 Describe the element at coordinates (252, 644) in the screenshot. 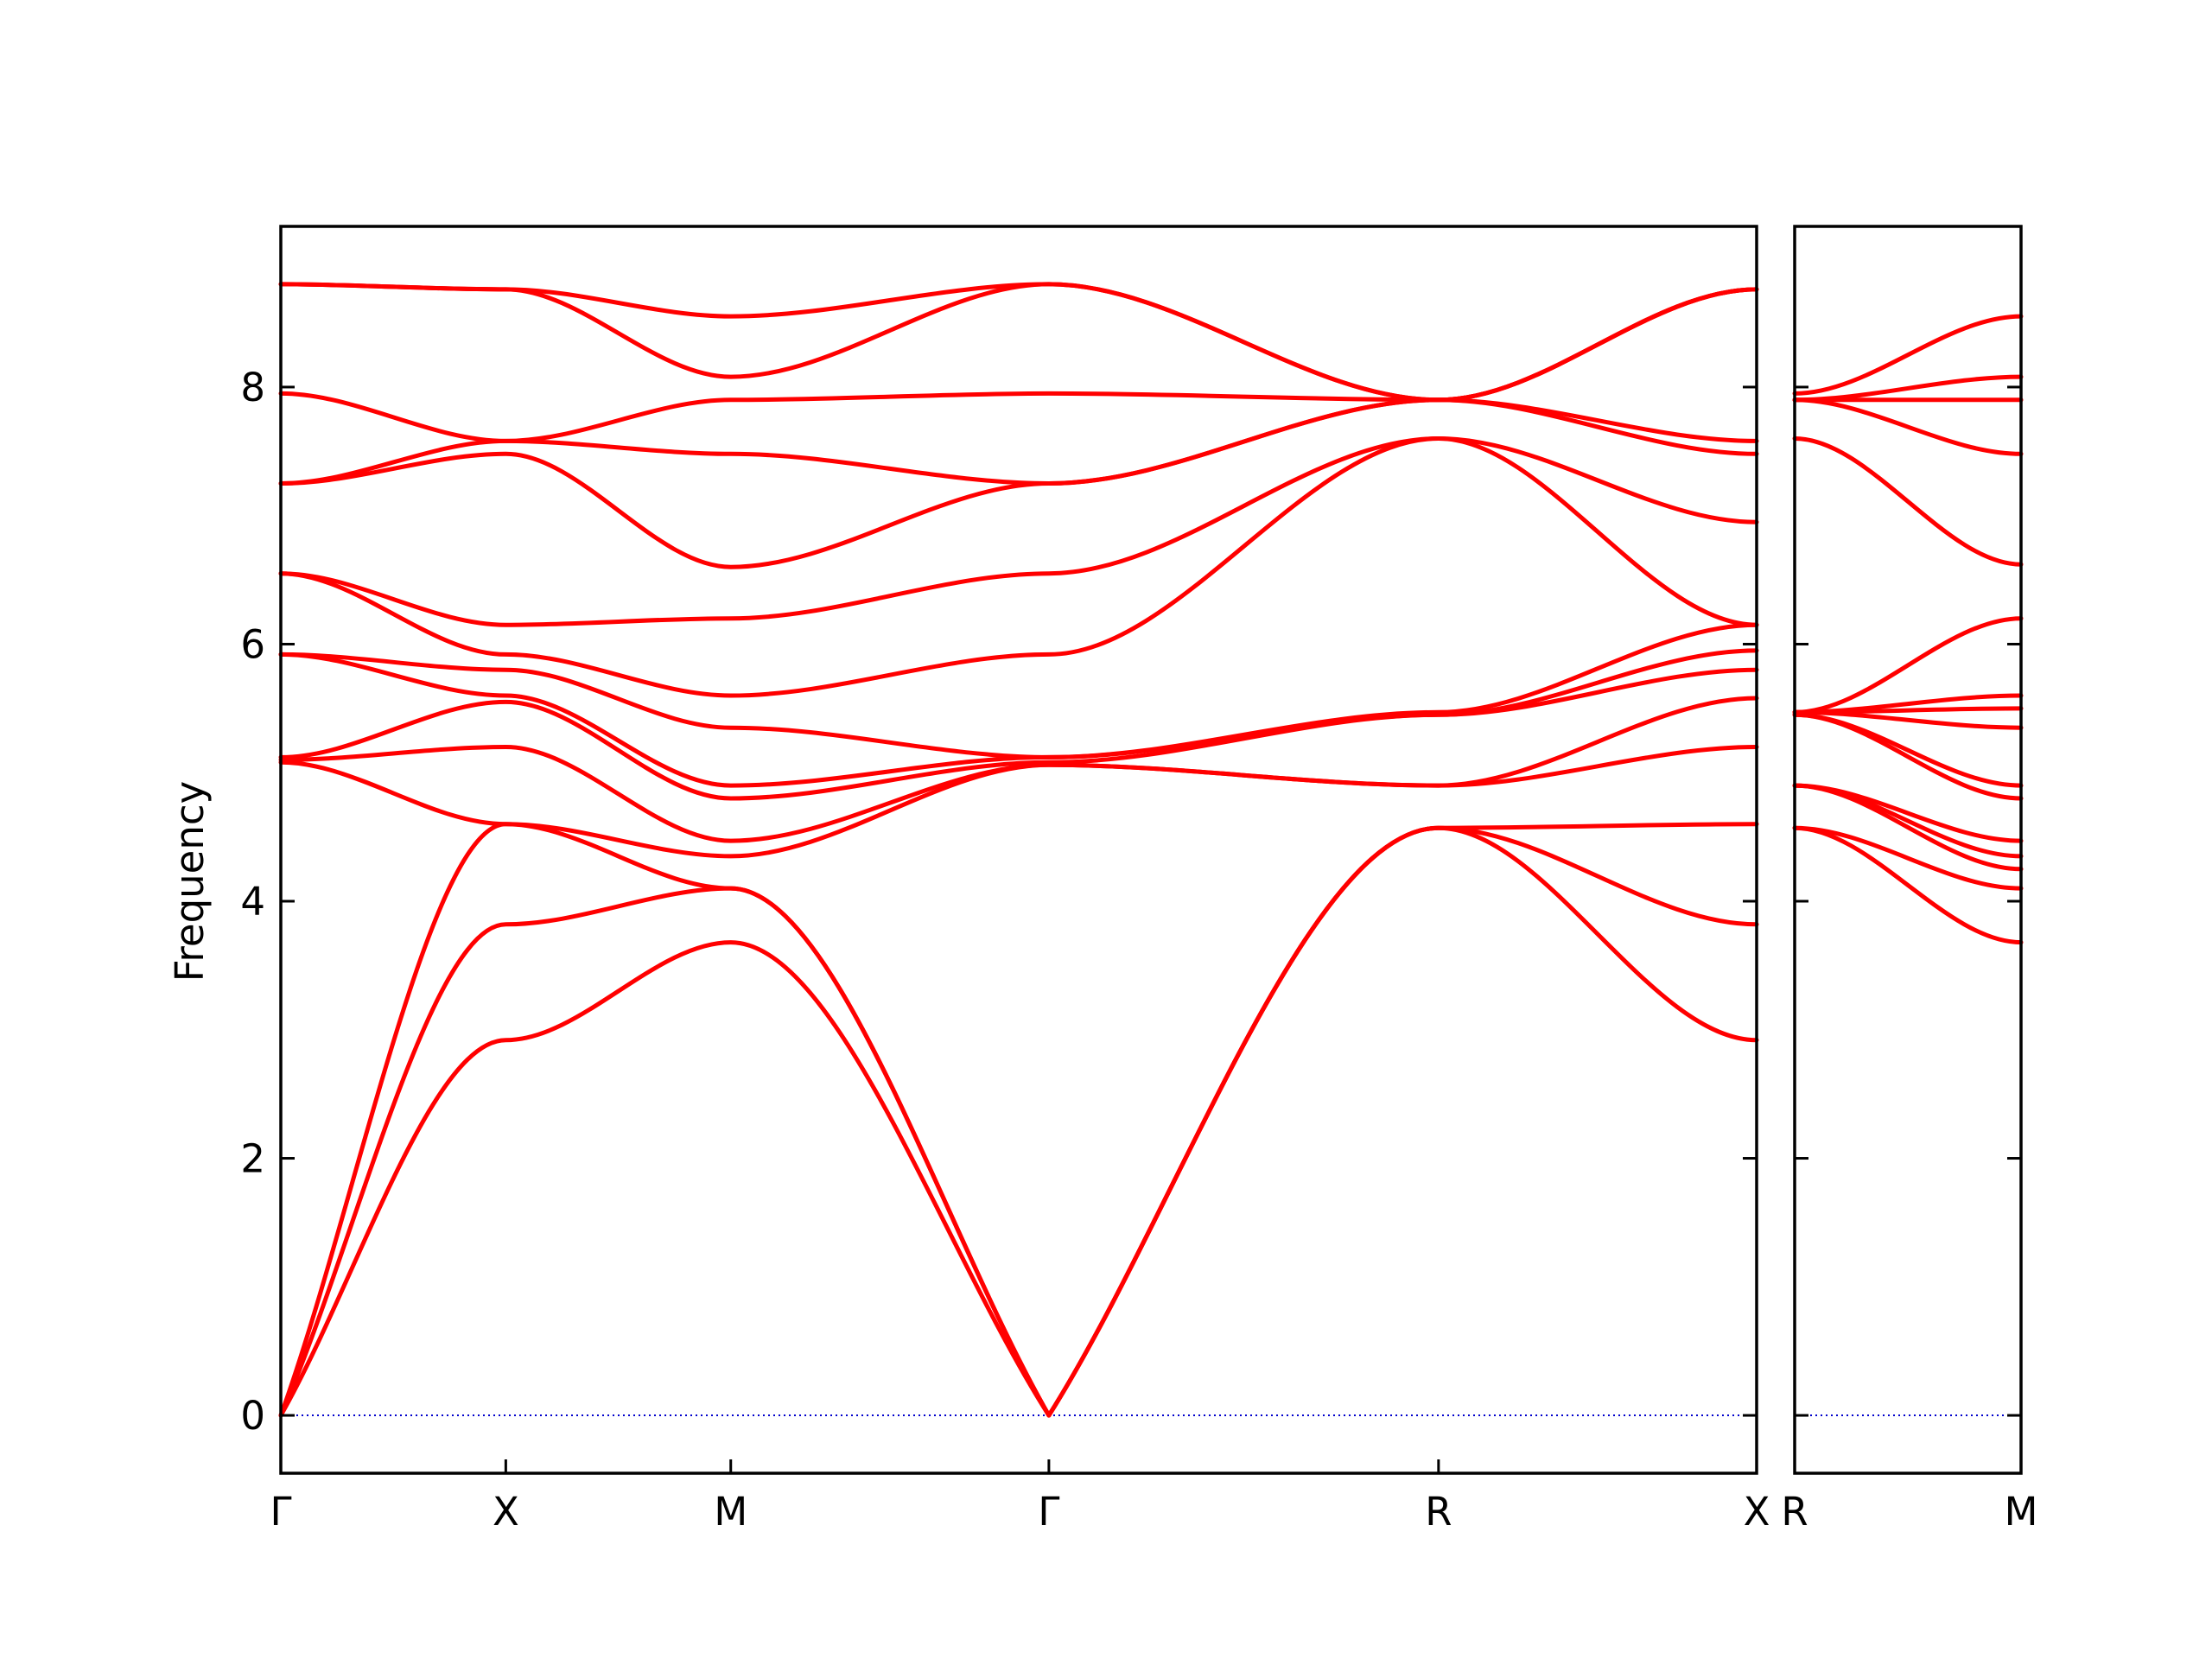

I see `y-tick-label: 6` at that location.